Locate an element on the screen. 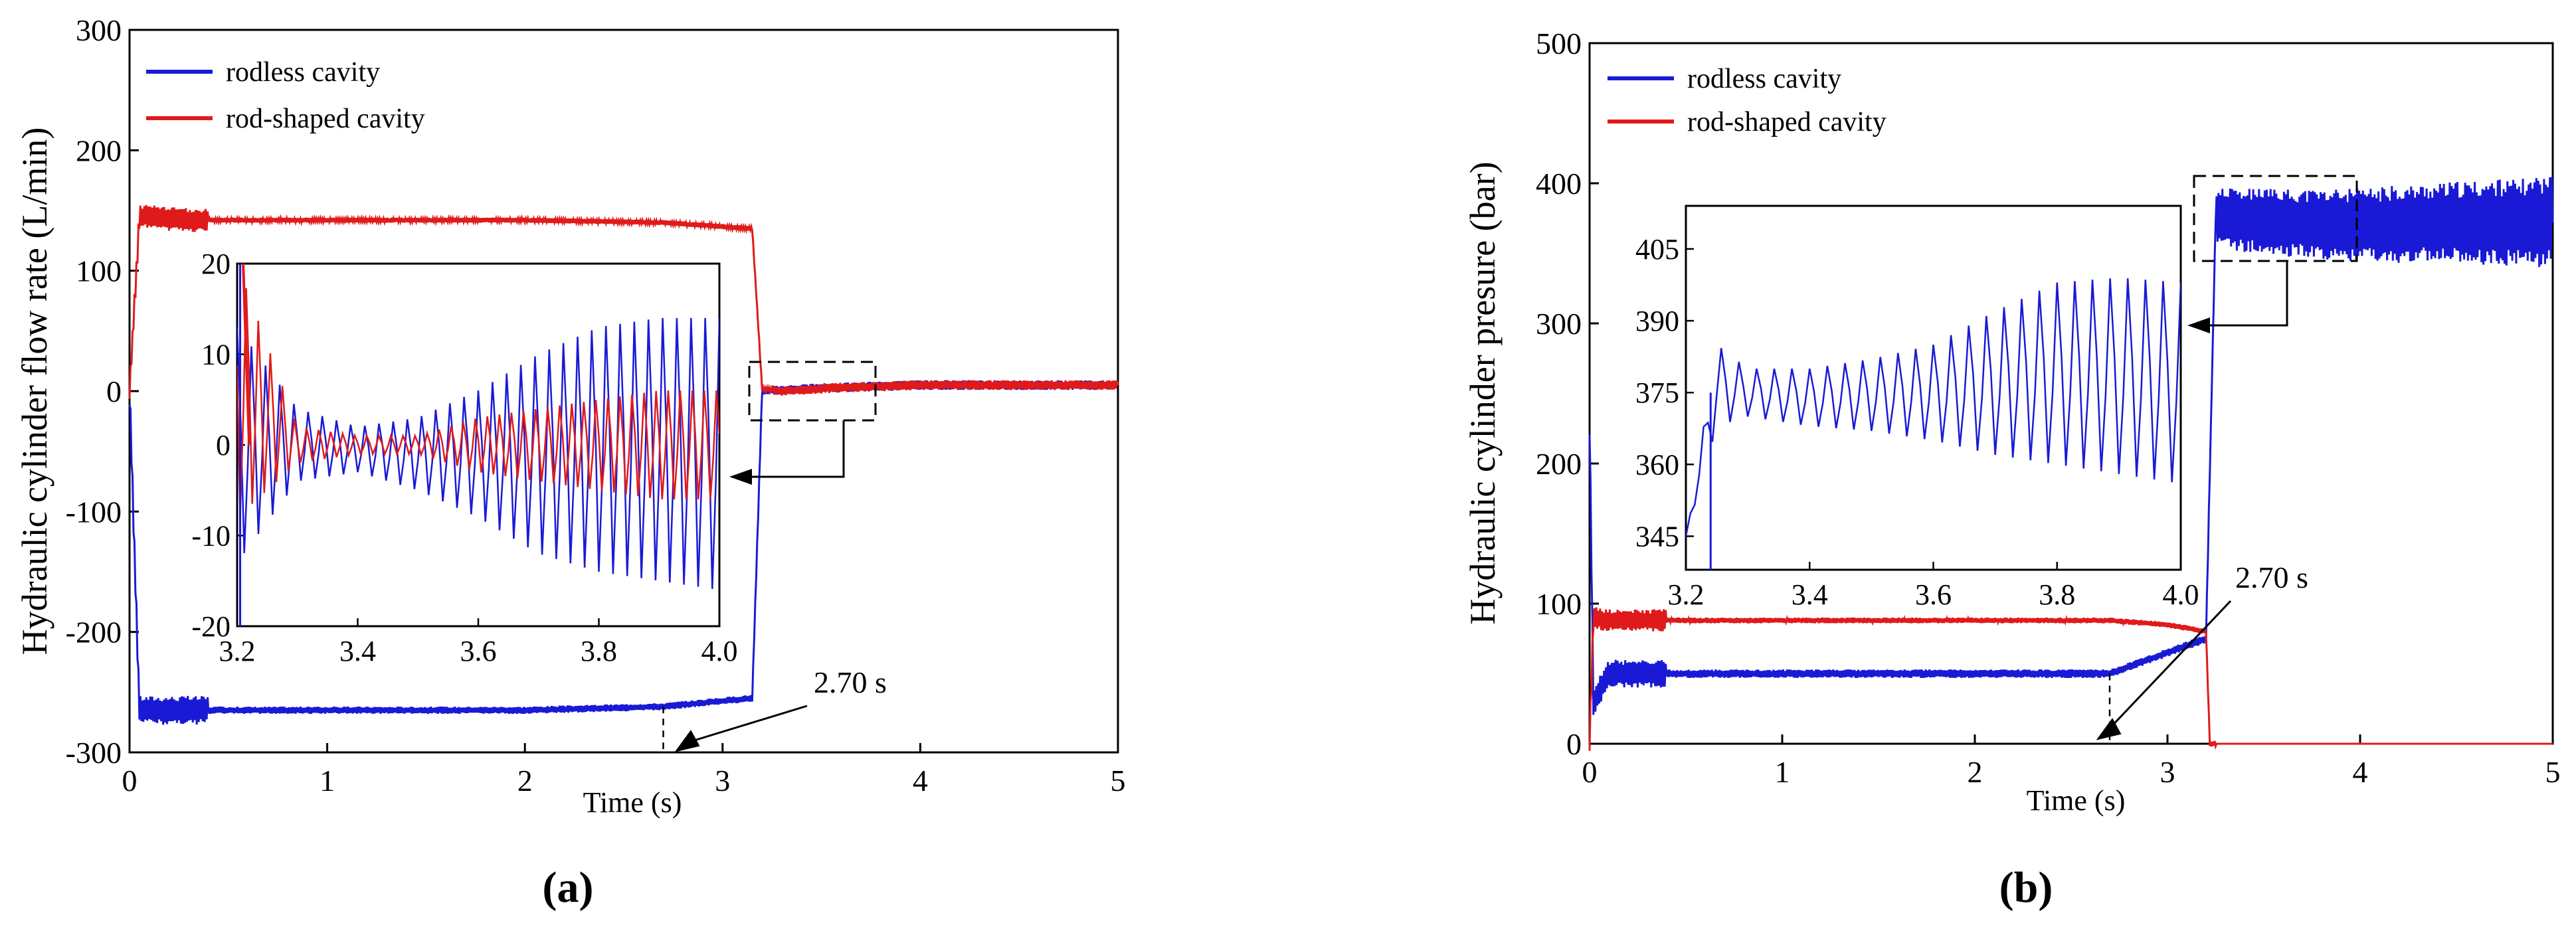 The height and width of the screenshot is (931, 2576). y-tick-label: -300 is located at coordinates (94, 753).